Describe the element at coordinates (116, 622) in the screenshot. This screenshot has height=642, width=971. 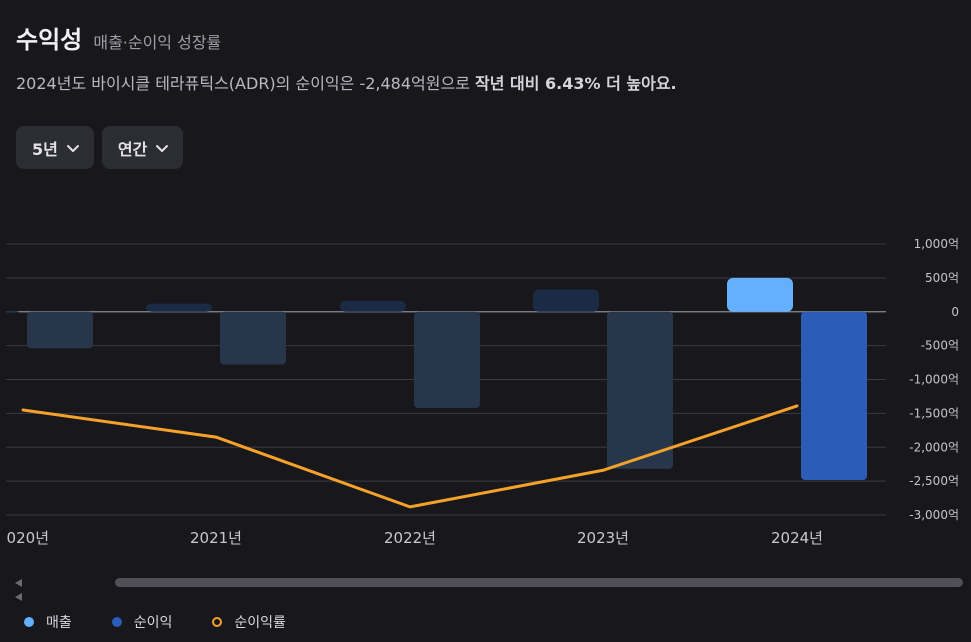
I see `net-income-dot-icon` at that location.